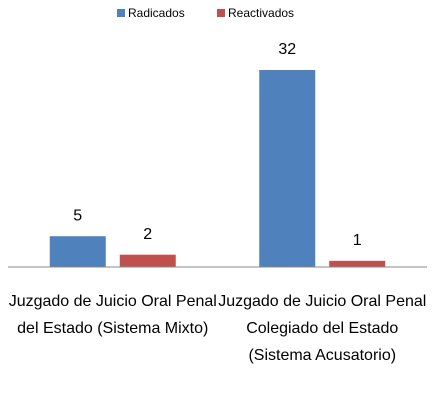 This screenshot has width=432, height=405. I want to click on data-label: 5, so click(77, 215).